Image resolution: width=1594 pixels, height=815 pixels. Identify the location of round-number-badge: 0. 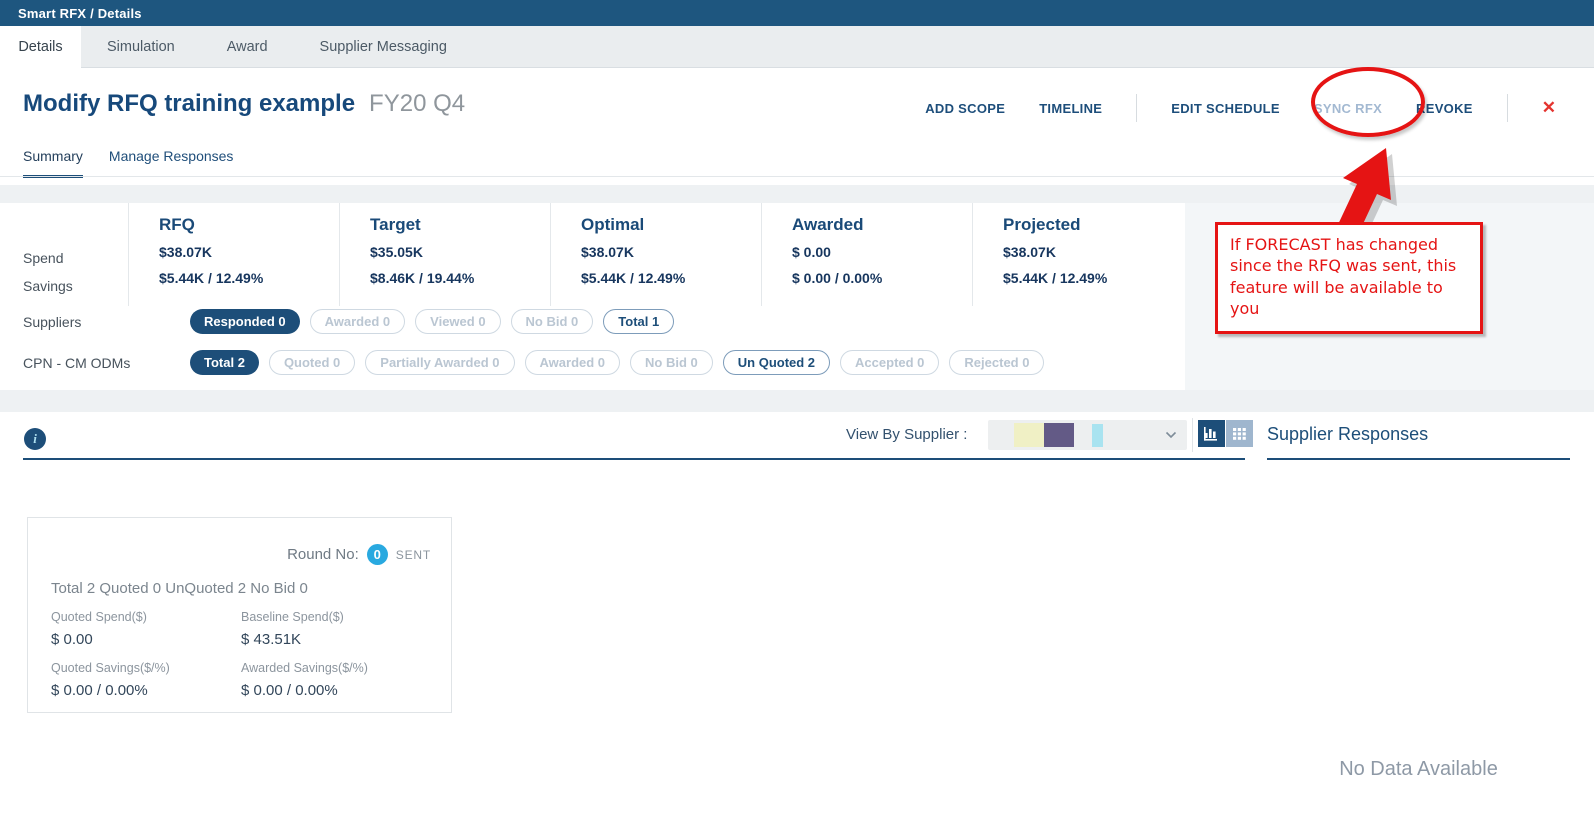
(377, 554).